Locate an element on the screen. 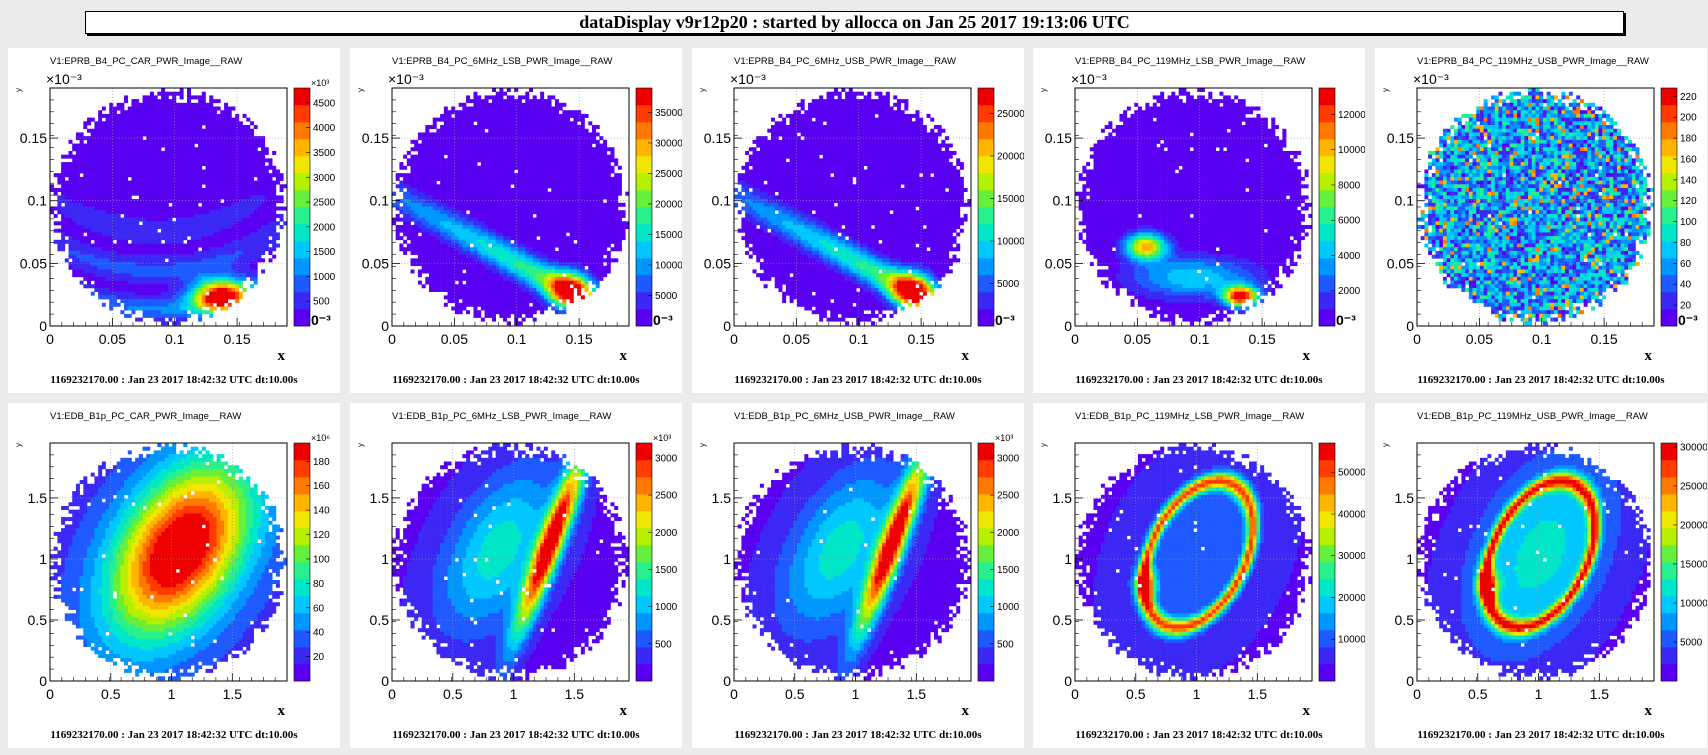 This screenshot has height=755, width=1708. colorbar-segment is located at coordinates (302, 97).